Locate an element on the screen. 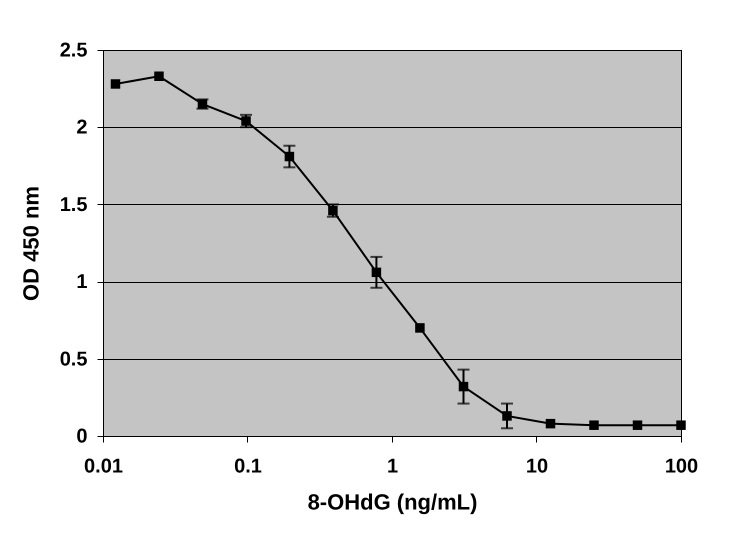 Image resolution: width=753 pixels, height=558 pixels. x-tick-label: 10 is located at coordinates (537, 467).